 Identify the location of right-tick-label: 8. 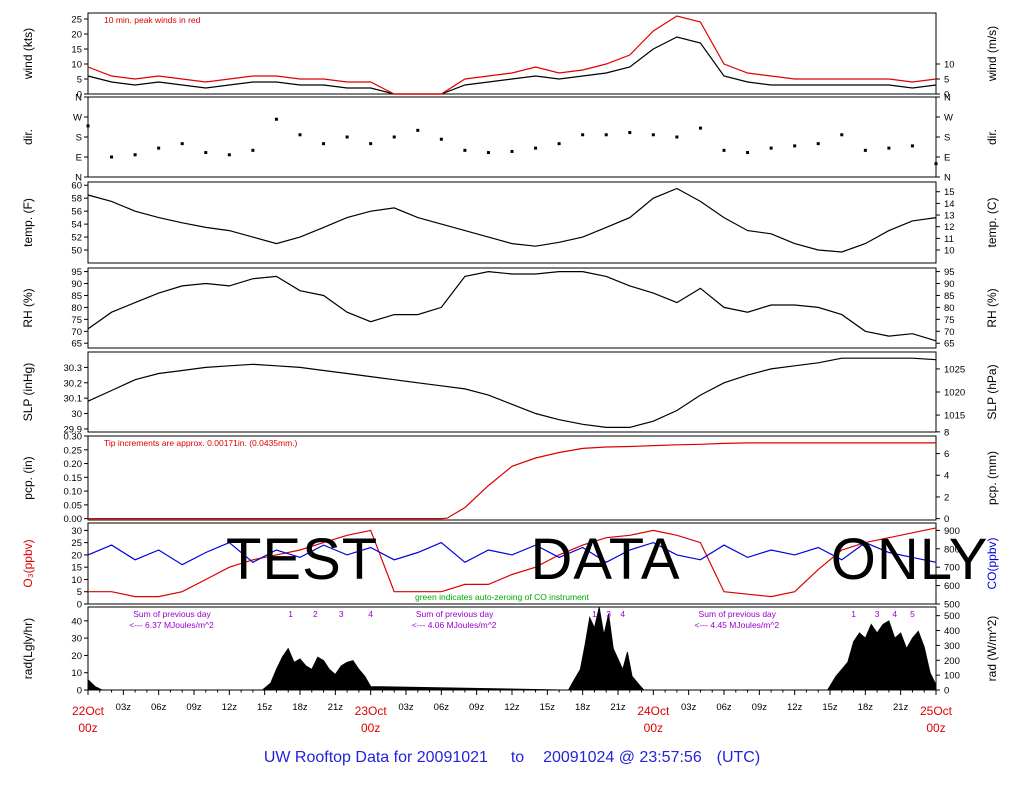
(946, 432).